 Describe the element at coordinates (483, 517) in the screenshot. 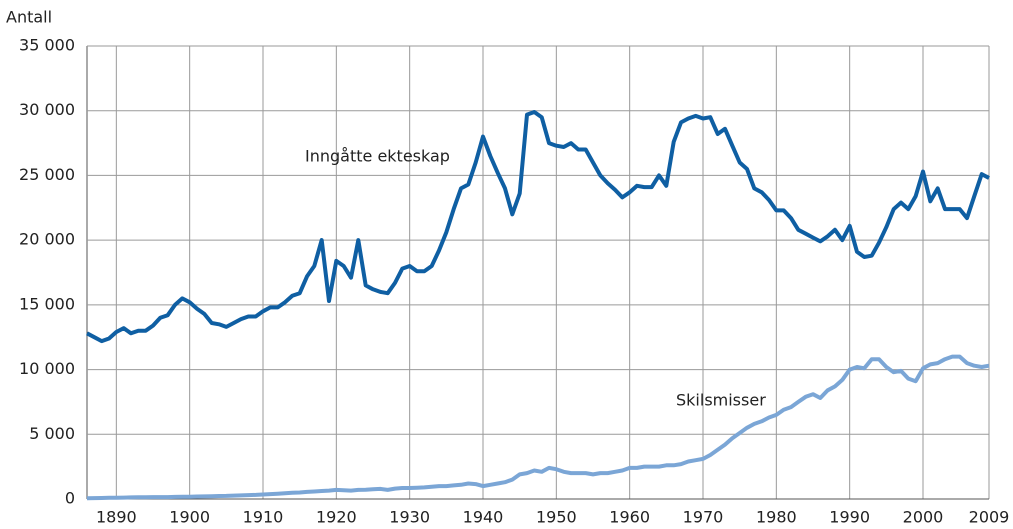

I see `x-tick-label: 1940` at that location.